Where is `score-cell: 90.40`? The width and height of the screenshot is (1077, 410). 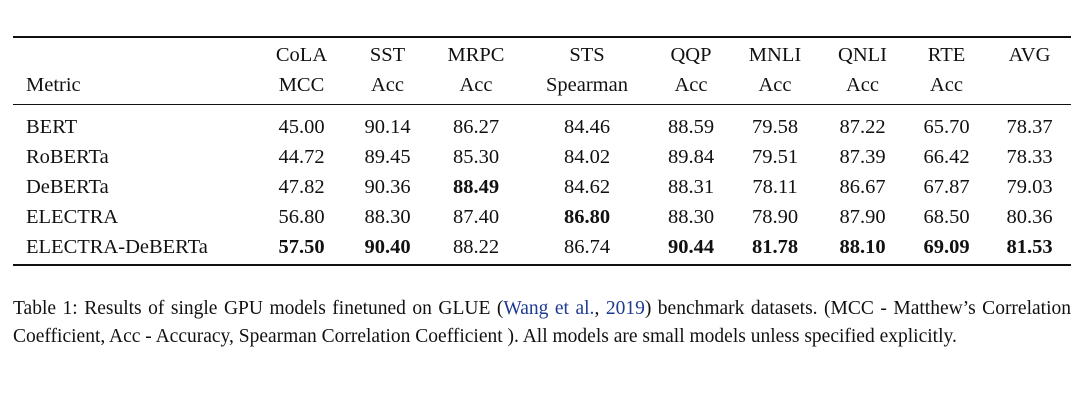 score-cell: 90.40 is located at coordinates (387, 249).